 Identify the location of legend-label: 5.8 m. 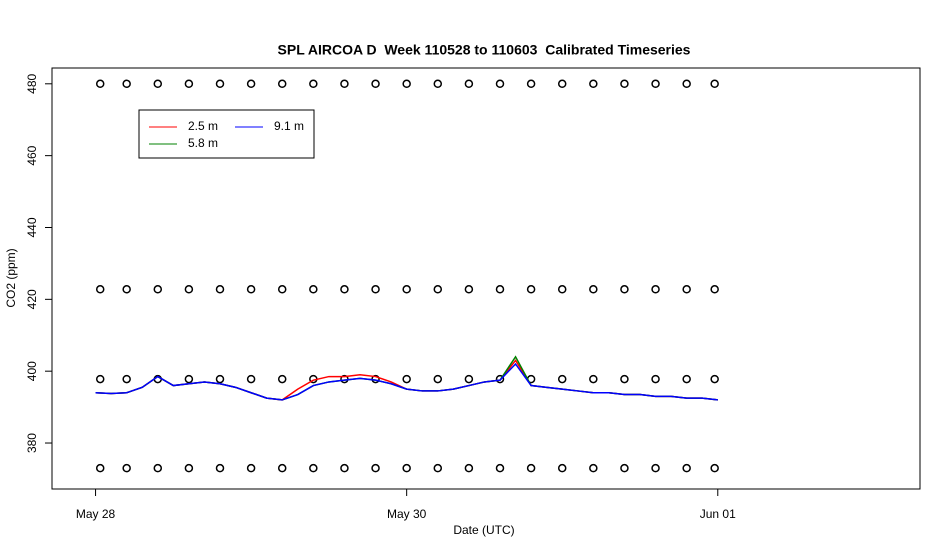
(203, 143).